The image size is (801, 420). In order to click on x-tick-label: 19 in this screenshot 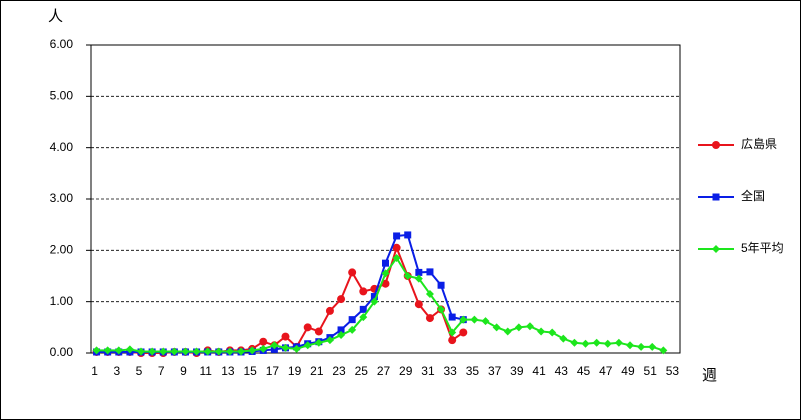, I will do `click(295, 371)`.